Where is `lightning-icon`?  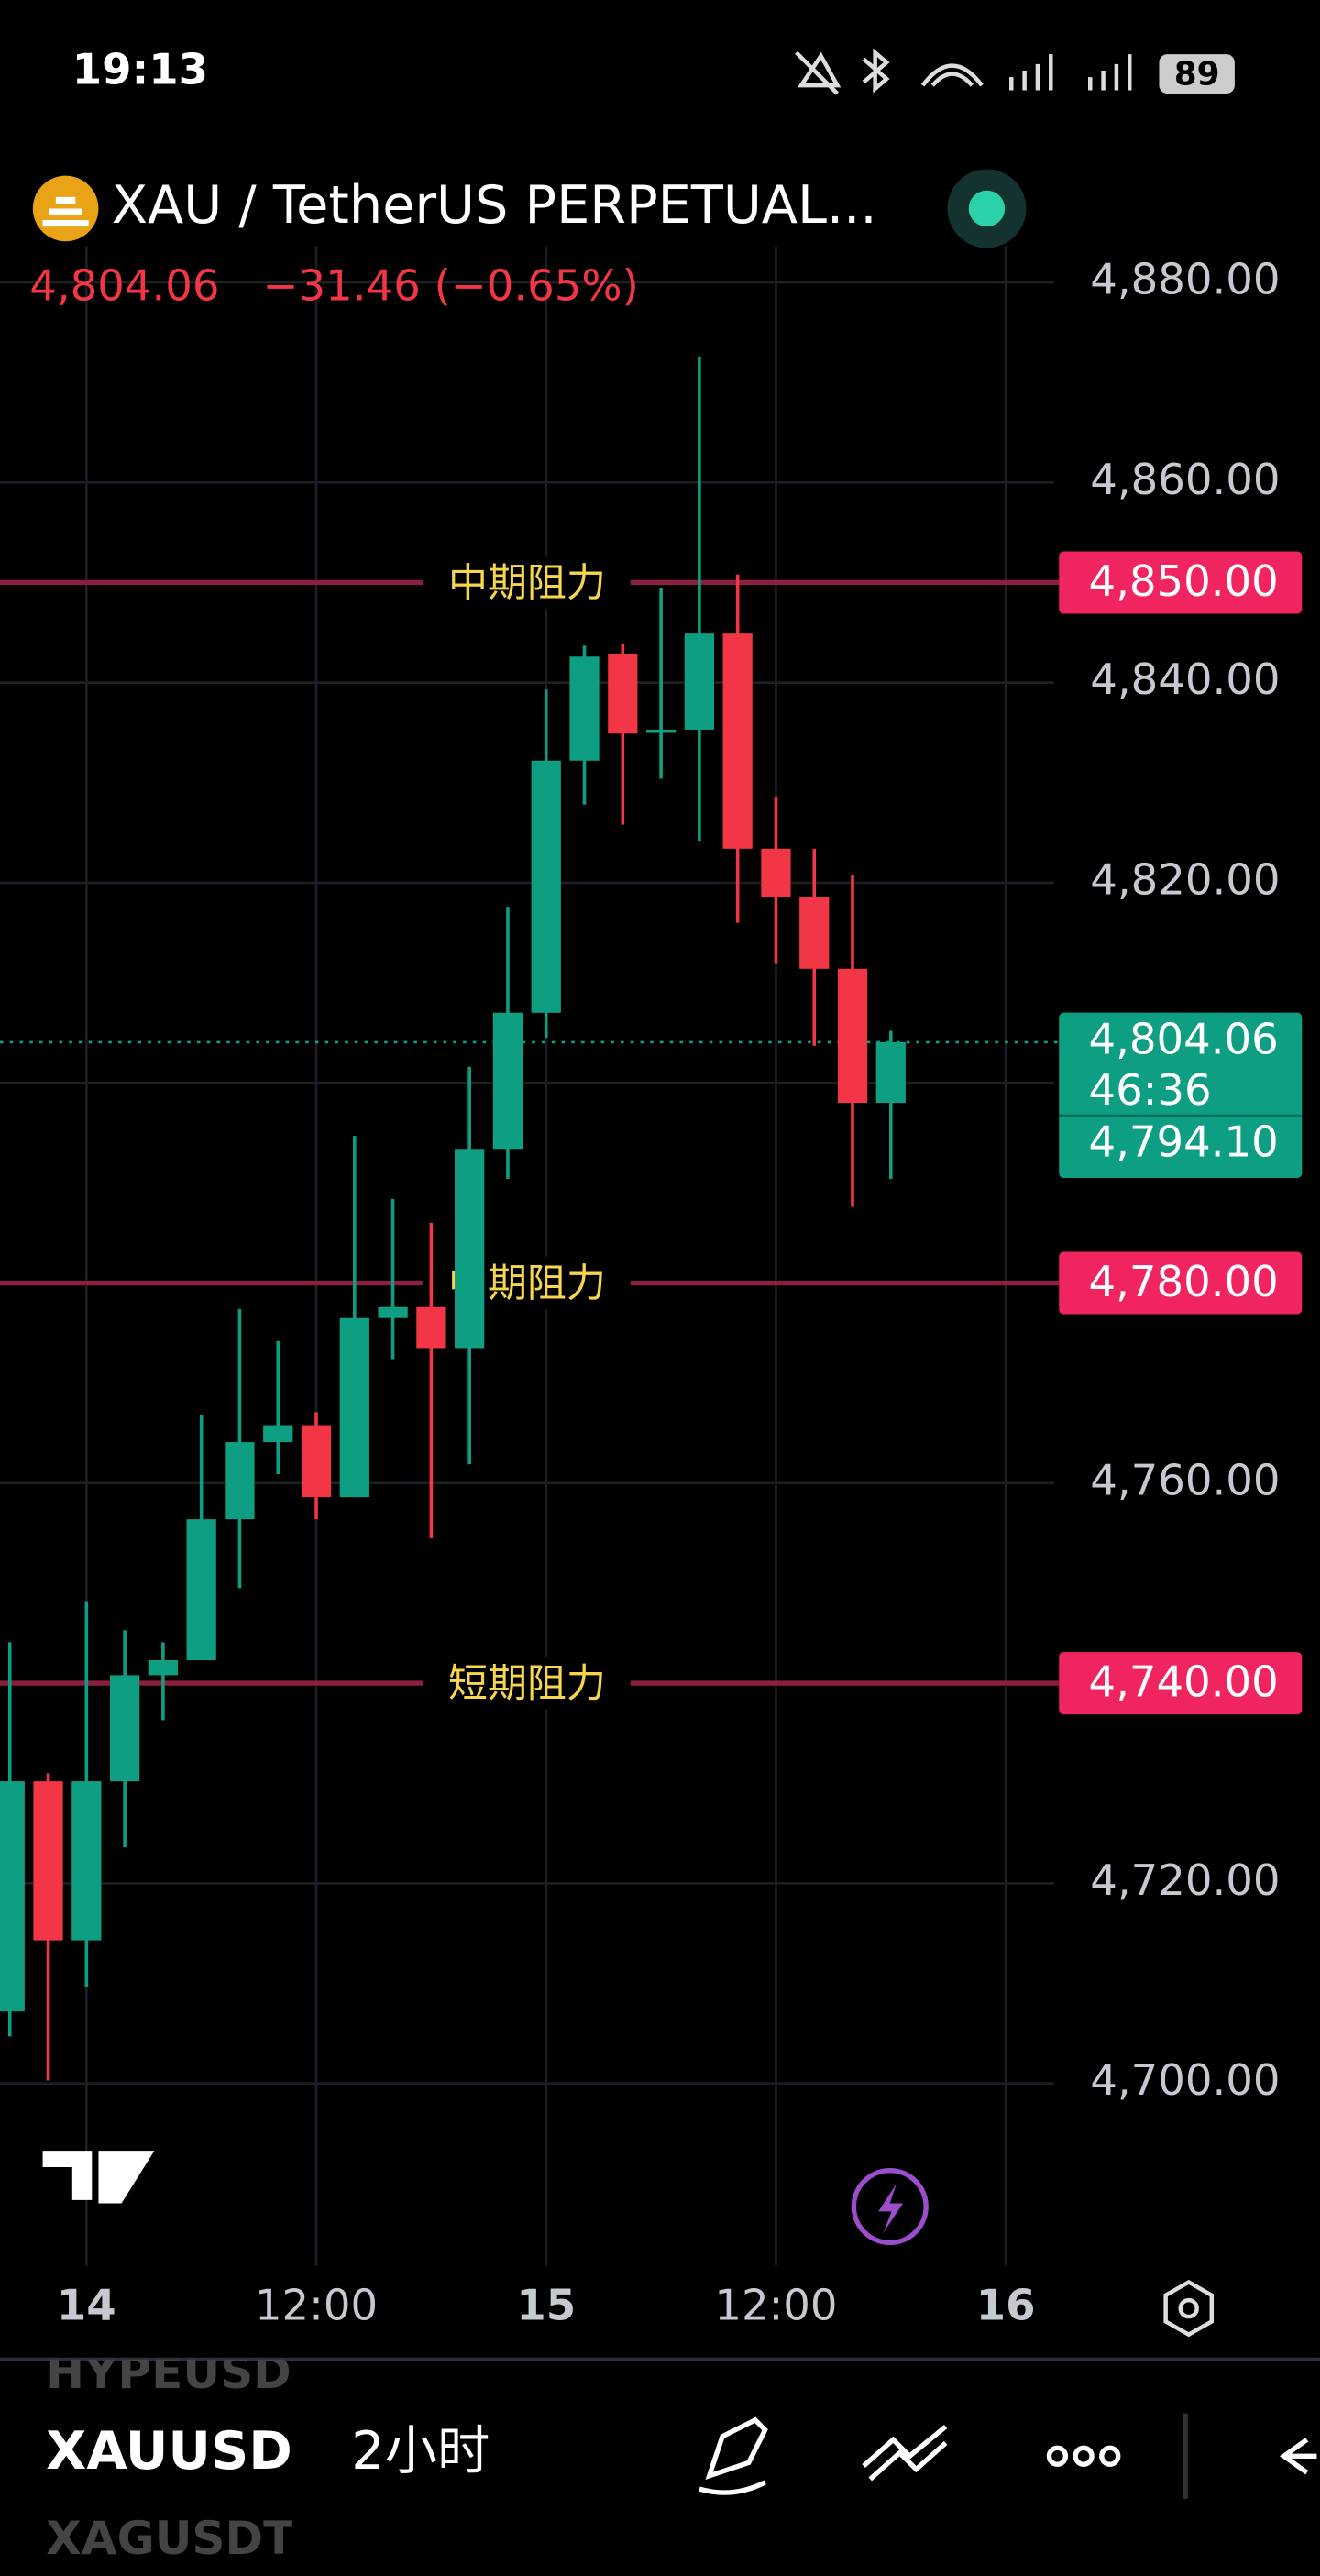
lightning-icon is located at coordinates (891, 2208).